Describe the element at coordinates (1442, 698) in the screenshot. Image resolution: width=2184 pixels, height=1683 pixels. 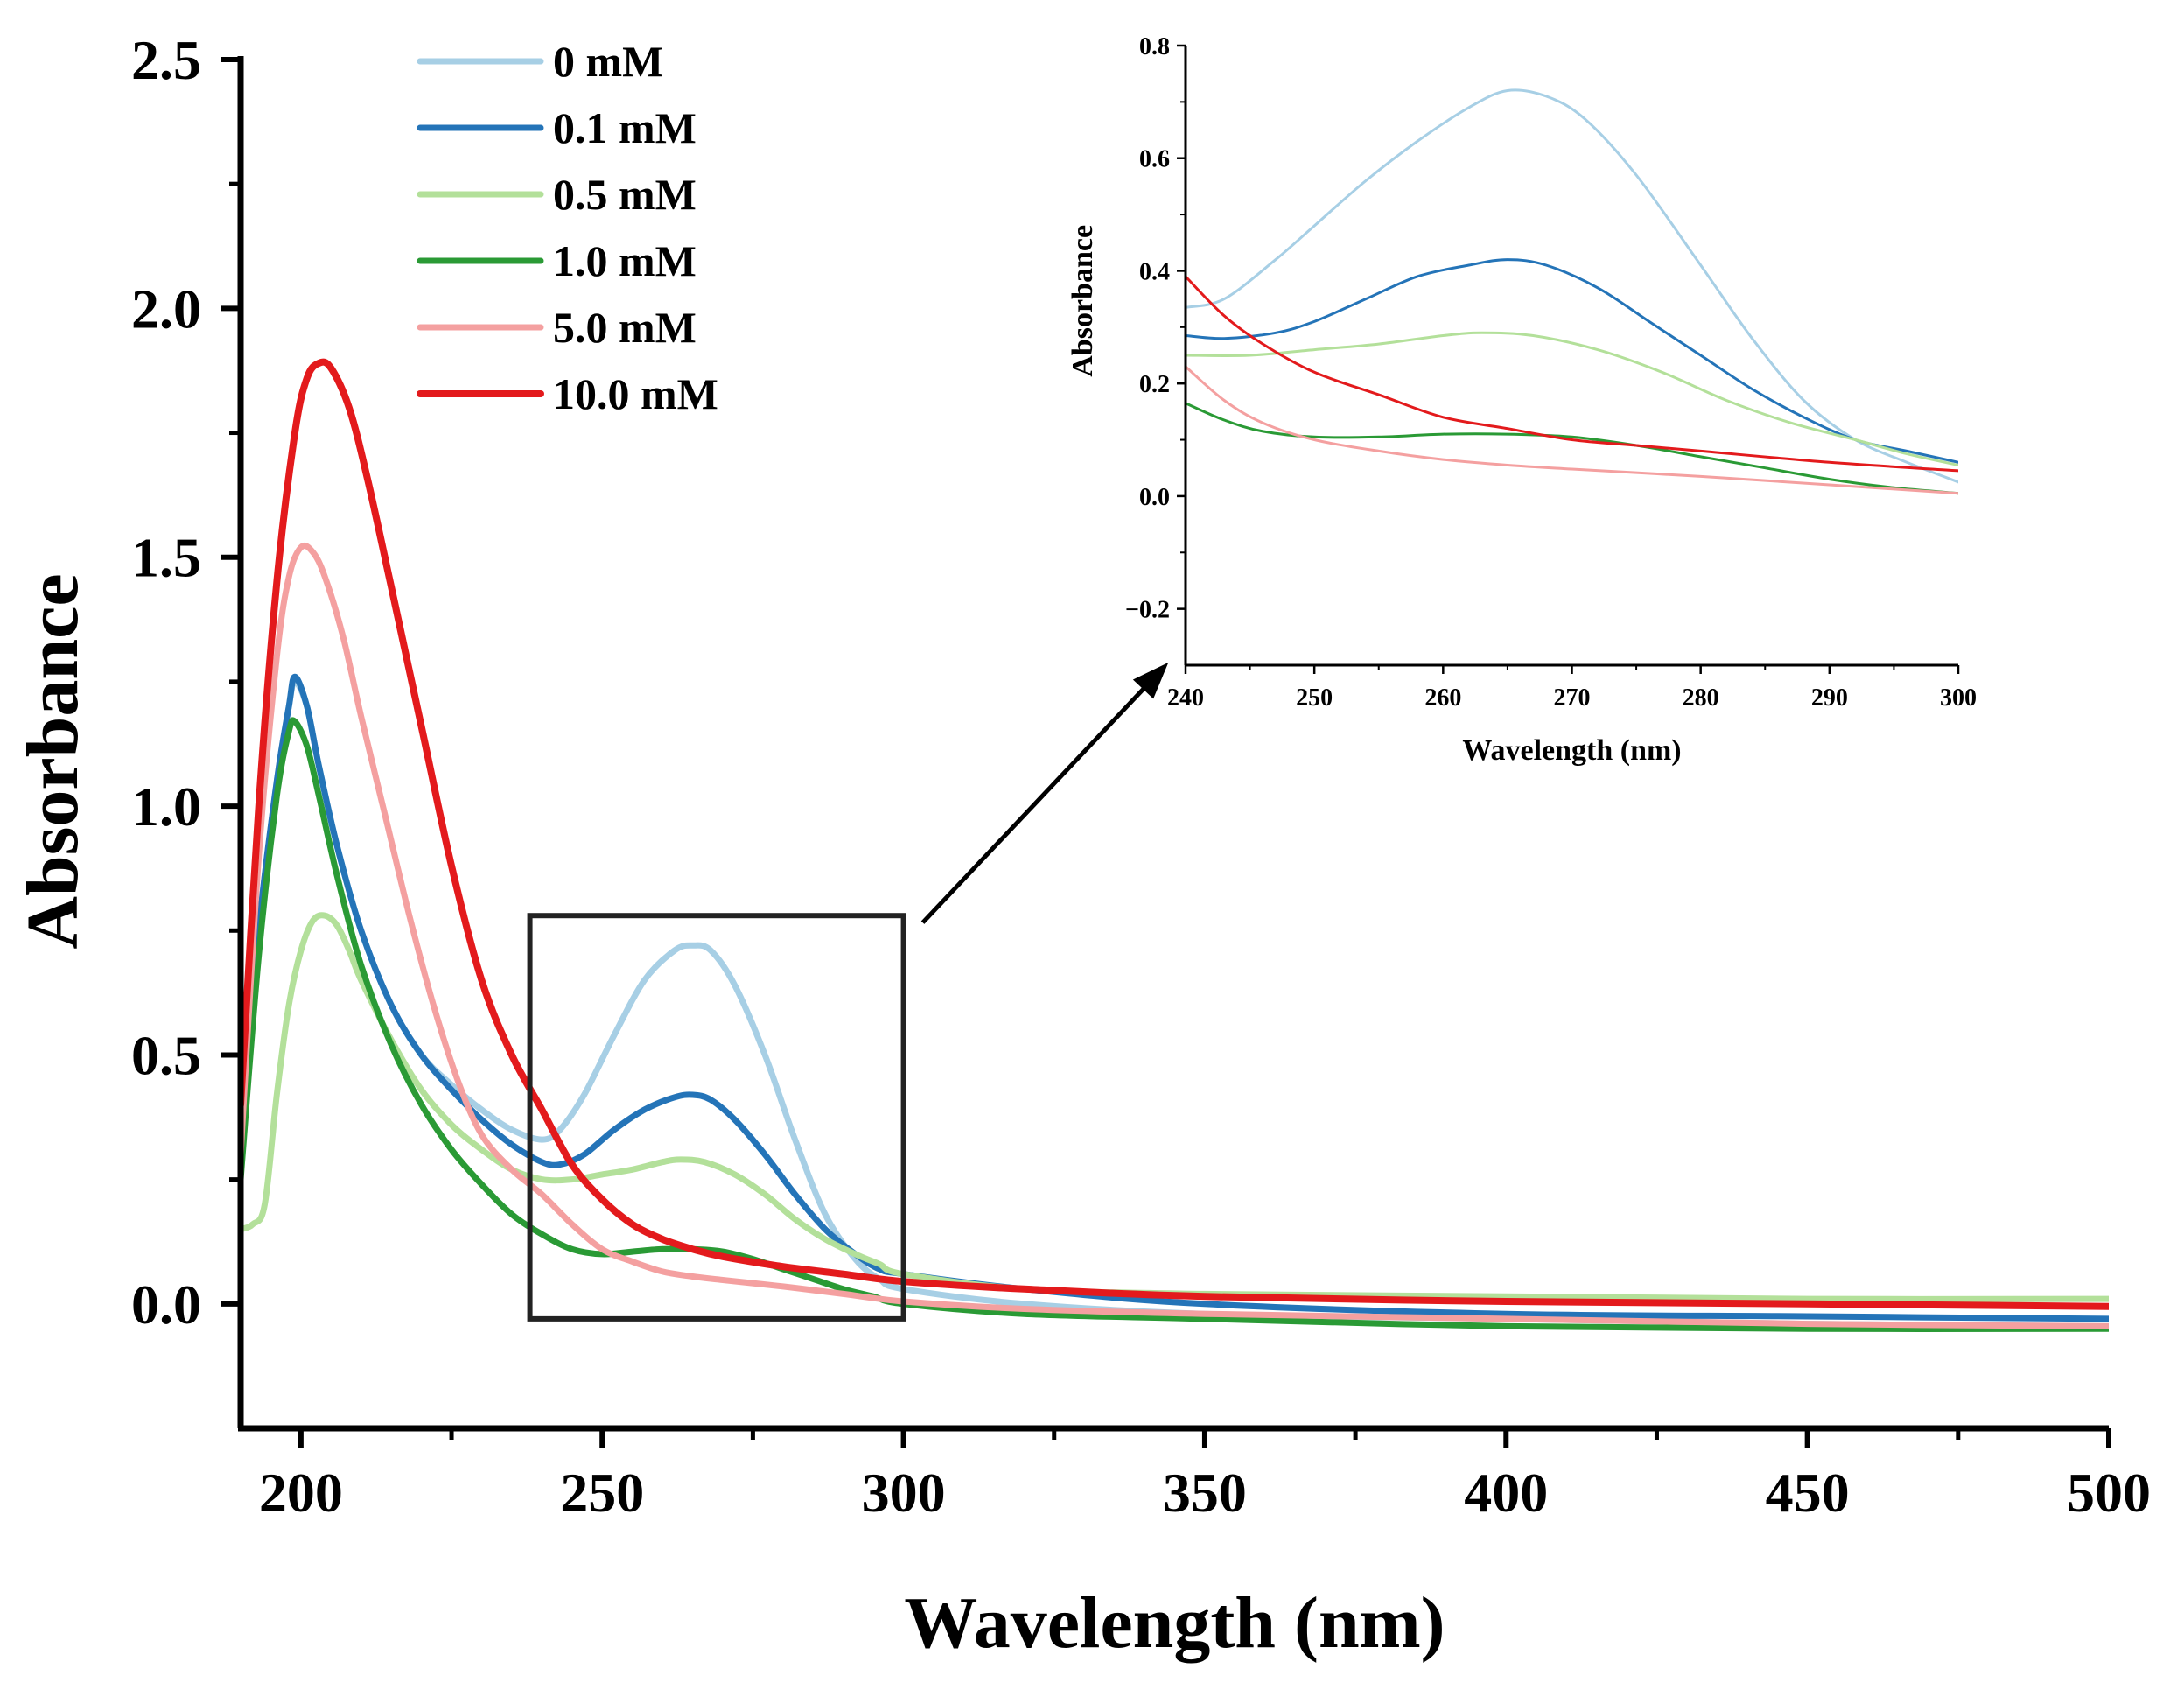
I see `inset-x-tick-label: 260` at that location.